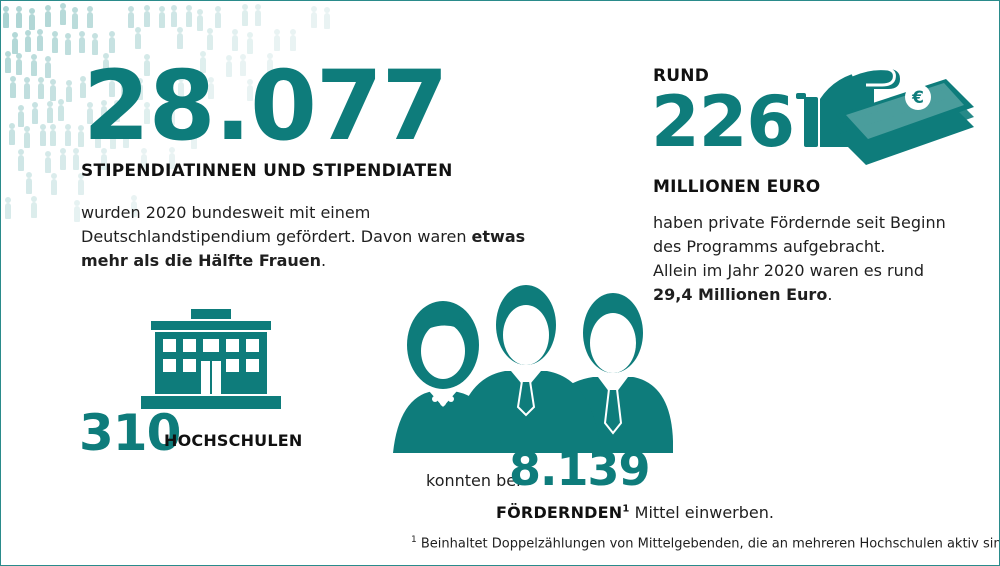 The height and width of the screenshot is (566, 1000). What do you see at coordinates (414, 540) in the screenshot?
I see `footnote-sup: 1` at bounding box center [414, 540].